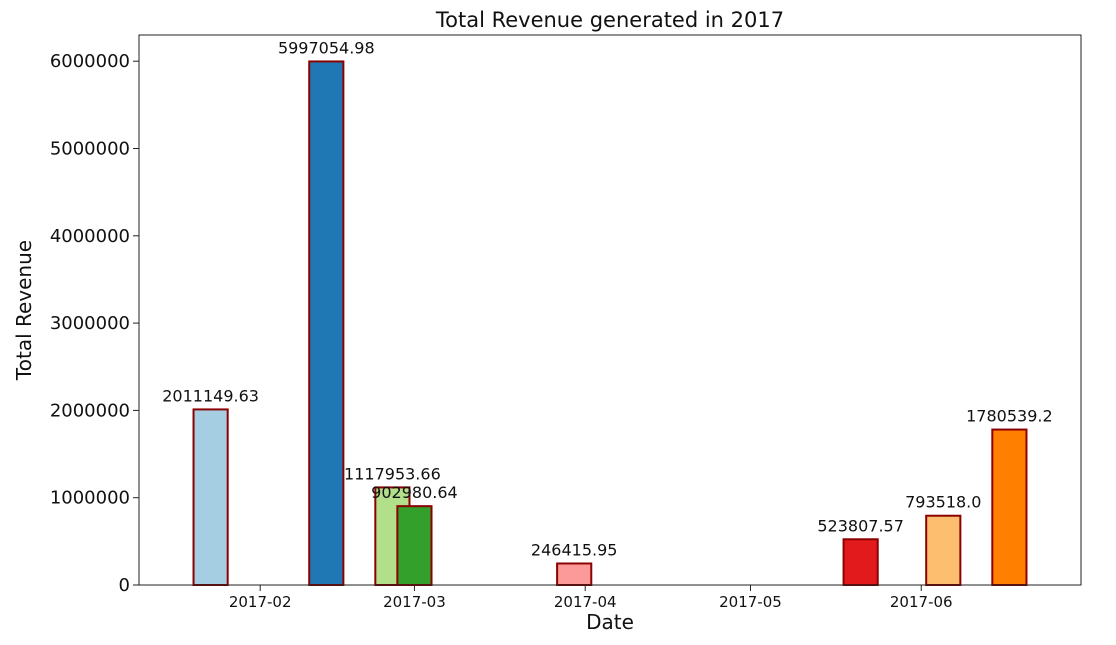 The height and width of the screenshot is (645, 1116). What do you see at coordinates (414, 492) in the screenshot?
I see `bar-value-label: 902980.64` at bounding box center [414, 492].